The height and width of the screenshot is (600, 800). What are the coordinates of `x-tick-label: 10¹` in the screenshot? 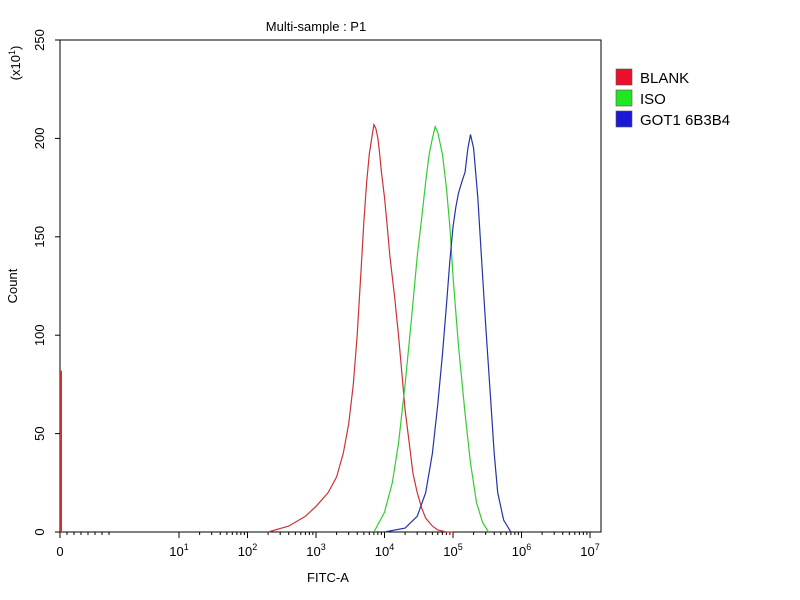 It's located at (178, 550).